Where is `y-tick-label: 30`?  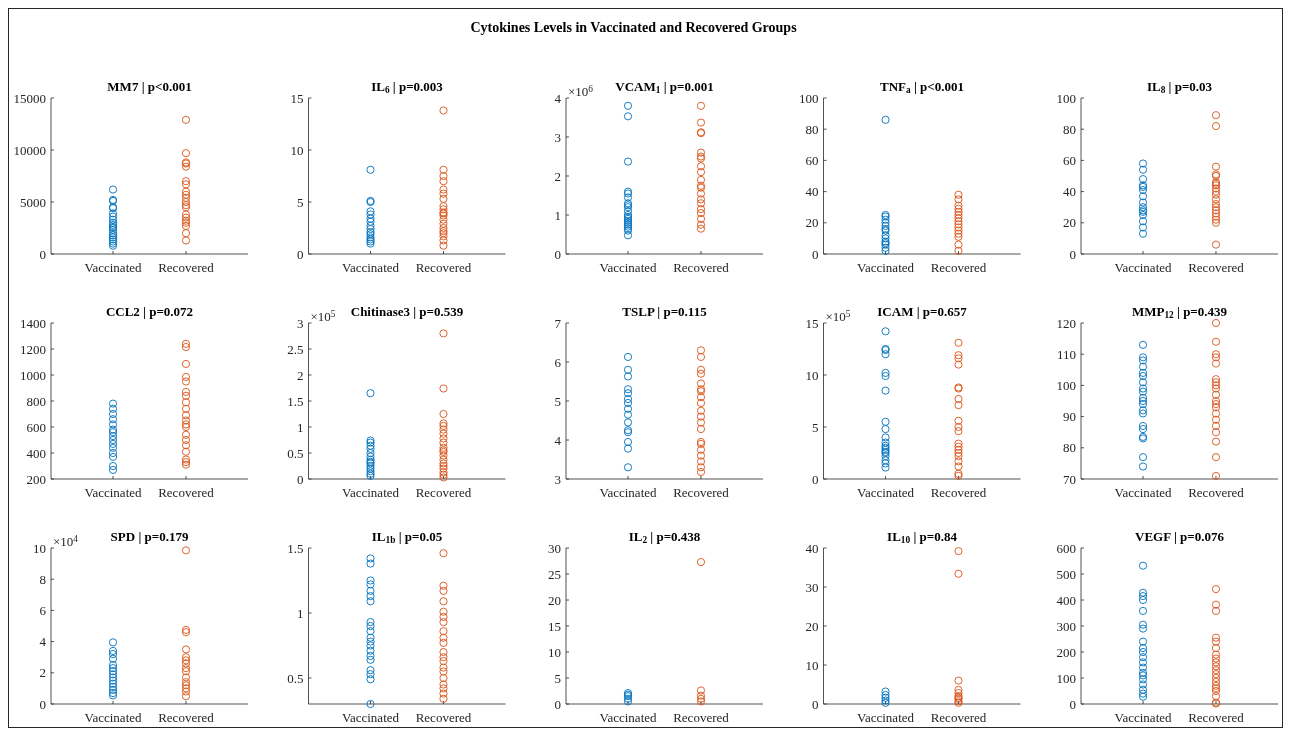
y-tick-label: 30 is located at coordinates (812, 587).